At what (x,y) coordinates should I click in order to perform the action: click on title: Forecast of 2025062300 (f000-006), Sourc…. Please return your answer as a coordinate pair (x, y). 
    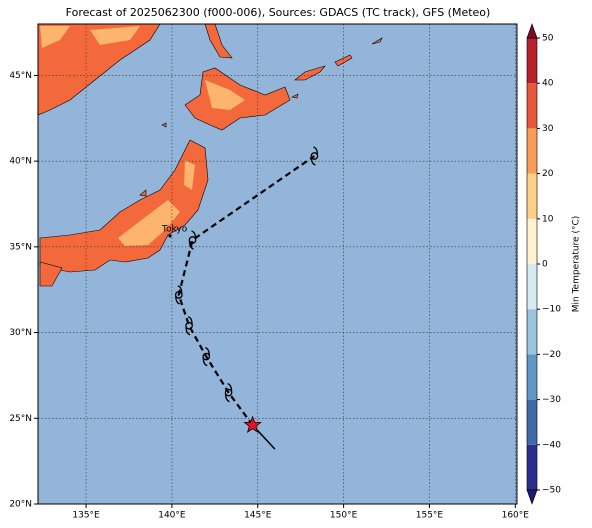
    Looking at the image, I should click on (278, 12).